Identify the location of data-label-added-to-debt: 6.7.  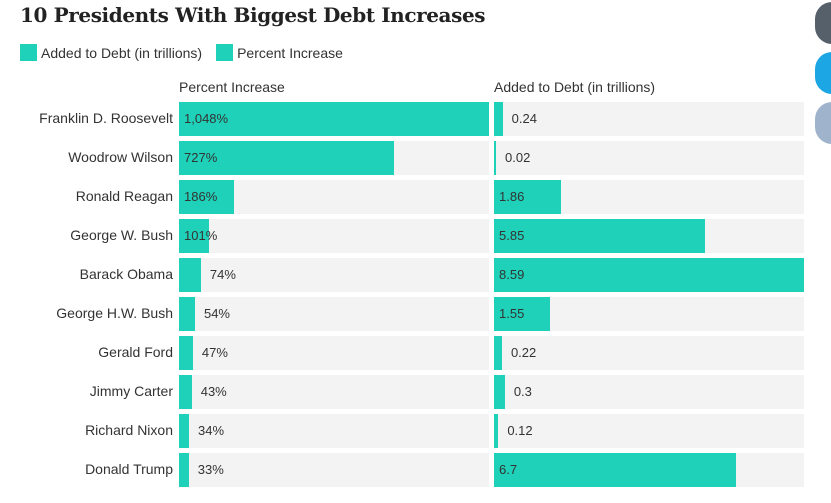
(508, 469).